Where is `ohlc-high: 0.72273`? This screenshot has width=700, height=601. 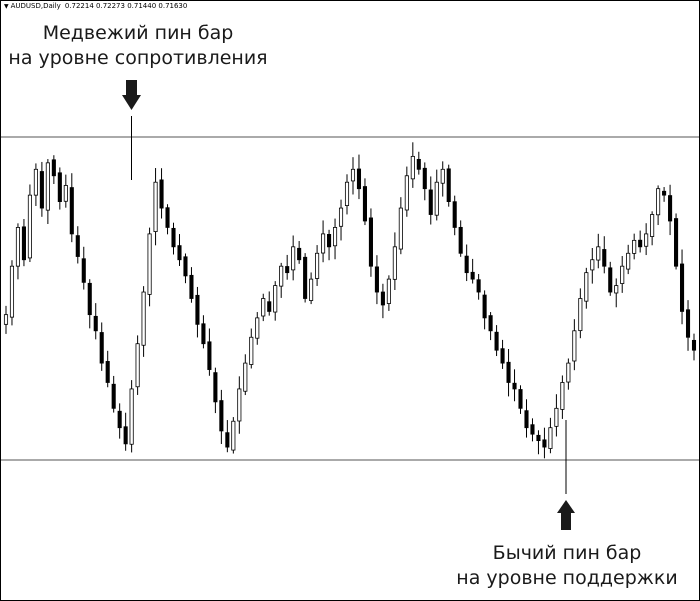 ohlc-high: 0.72273 is located at coordinates (110, 6).